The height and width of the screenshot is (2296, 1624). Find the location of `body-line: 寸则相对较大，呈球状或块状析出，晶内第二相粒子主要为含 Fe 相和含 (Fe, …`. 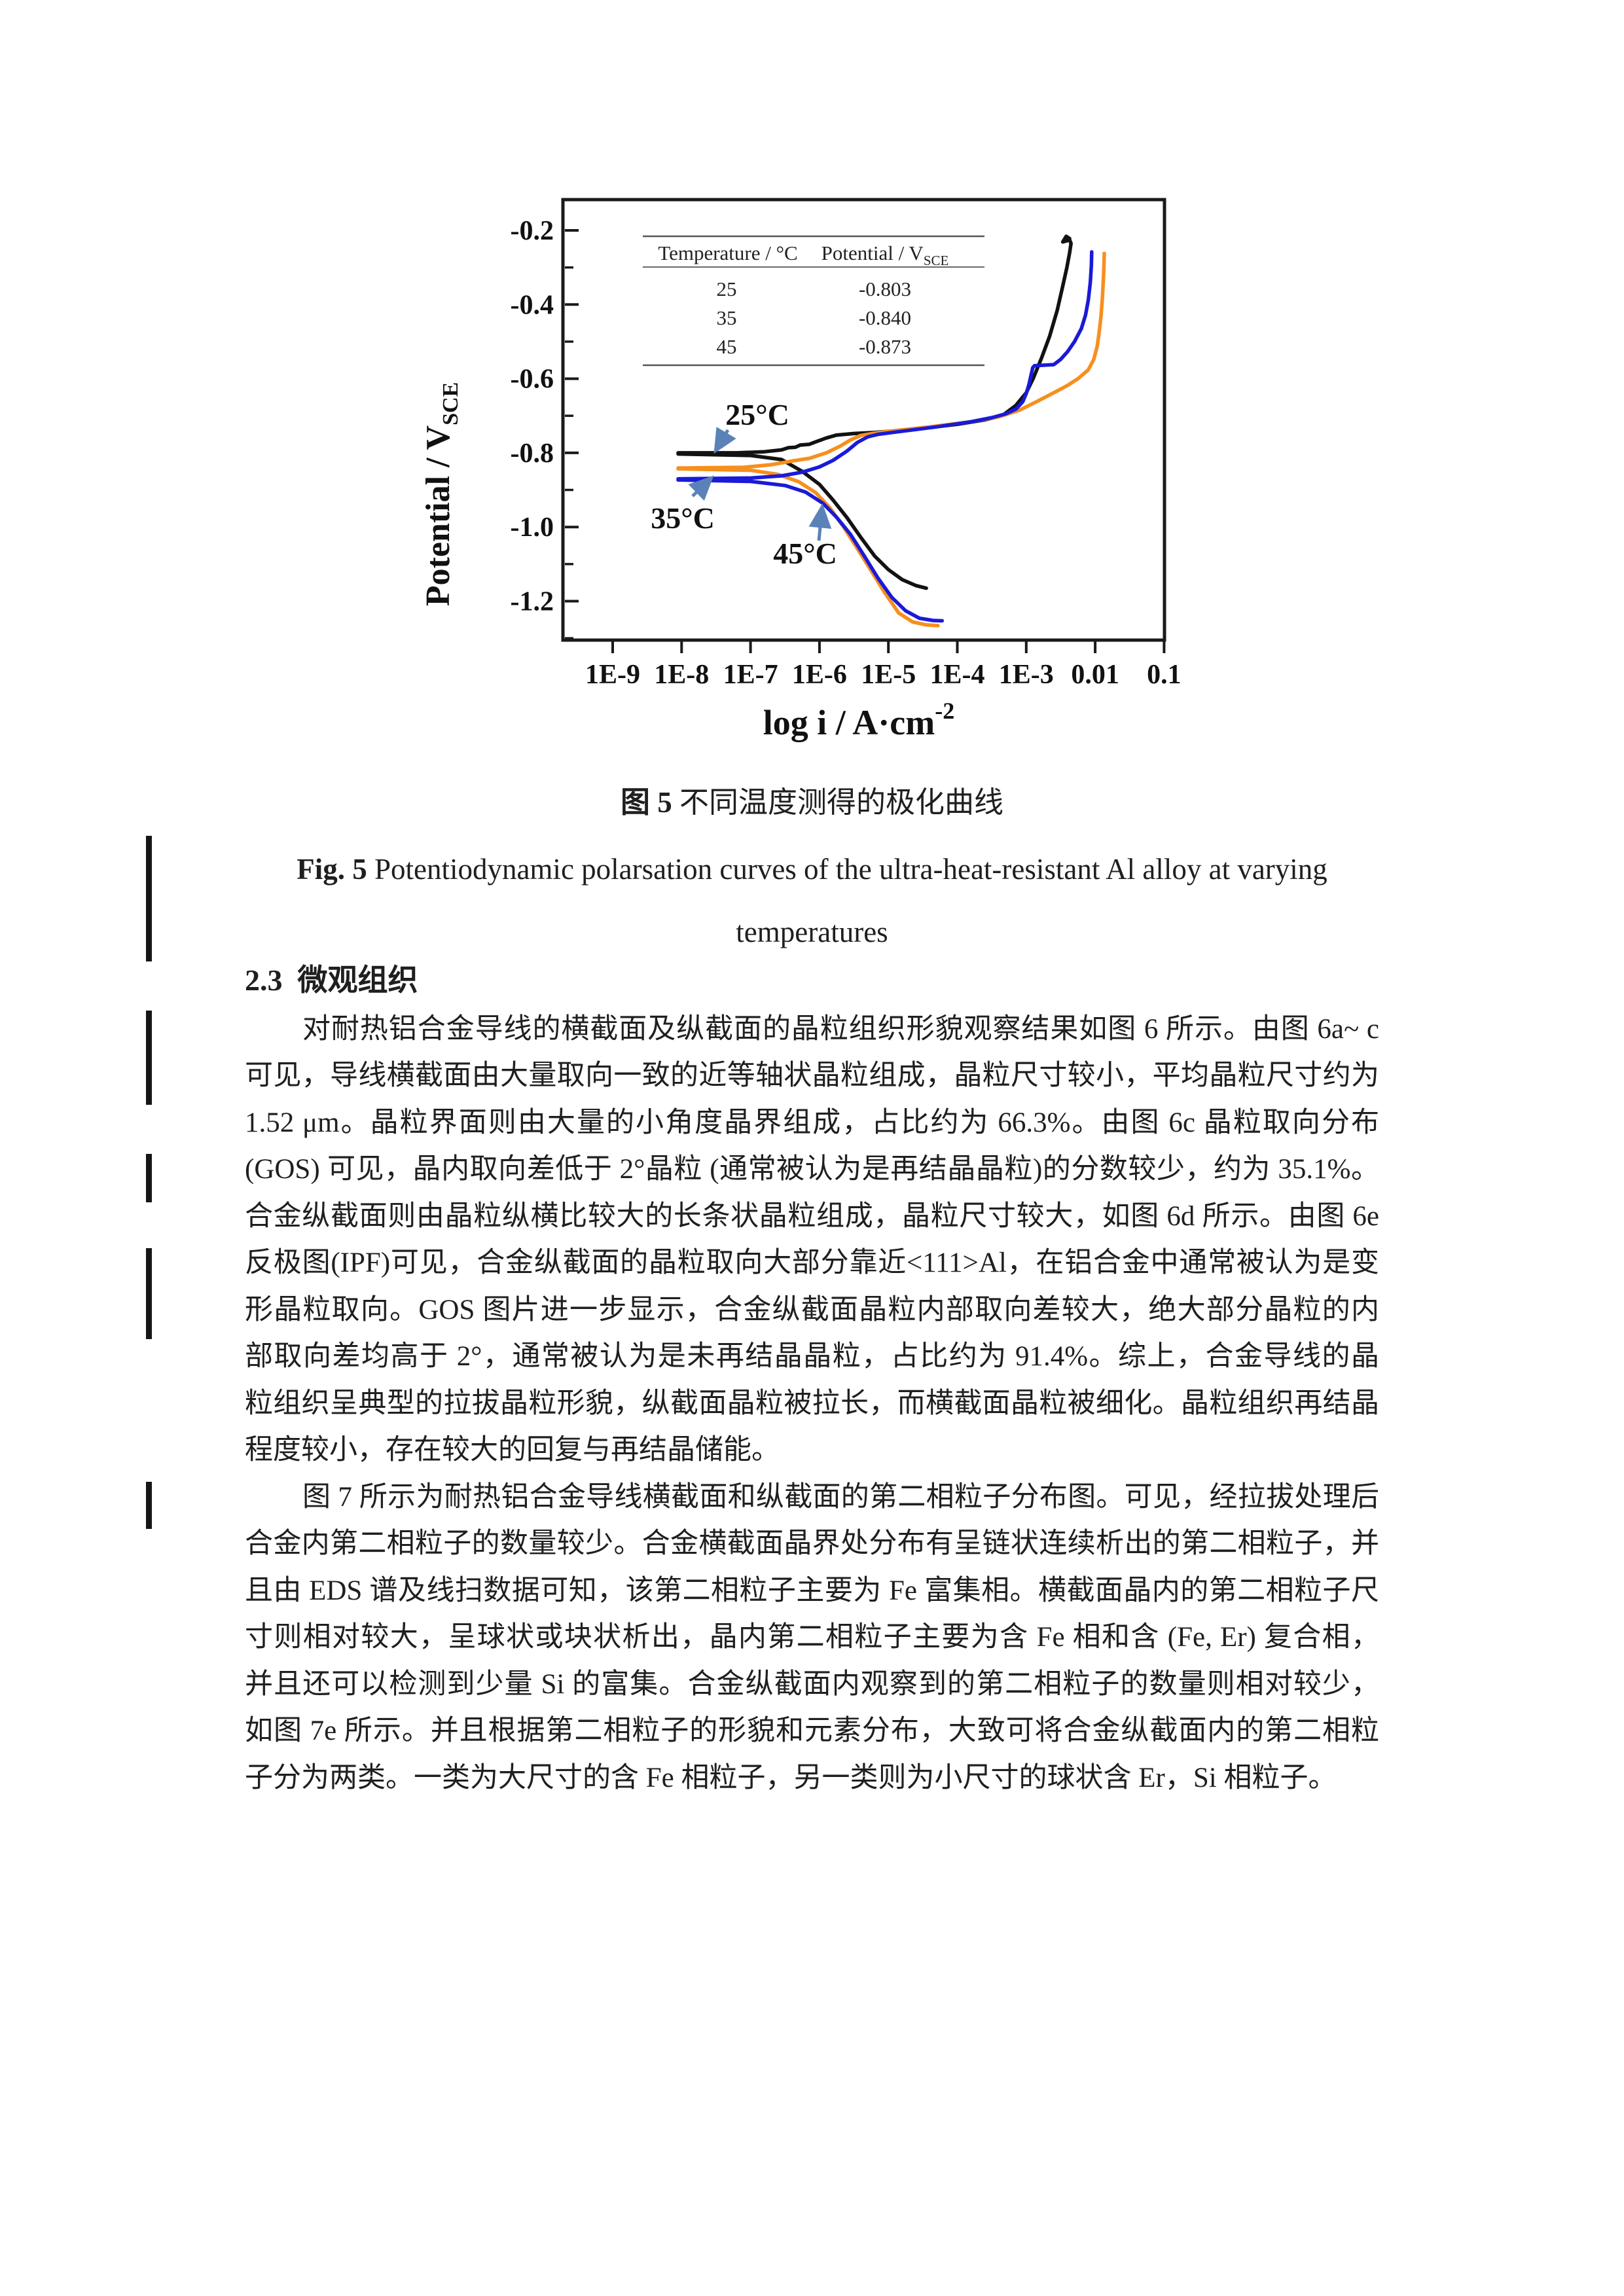

body-line: 寸则相对较大，呈球状或块状析出，晶内第二相粒子主要为含 Fe 相和含 (Fe, … is located at coordinates (812, 1637).